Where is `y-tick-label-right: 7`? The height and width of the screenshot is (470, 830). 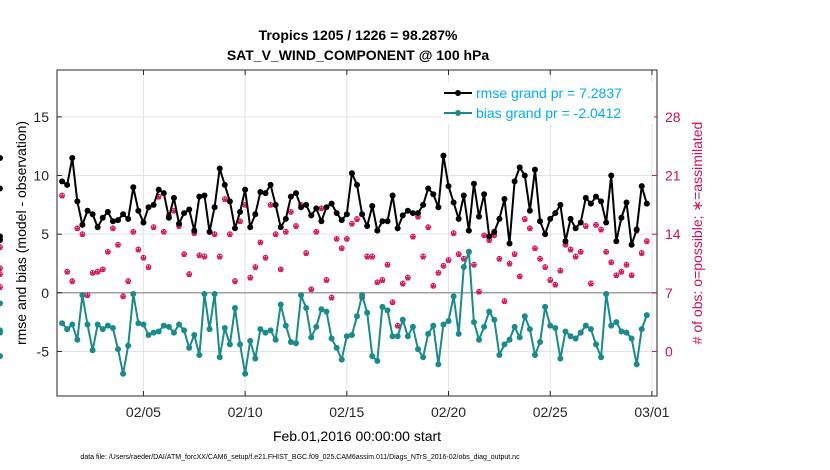
y-tick-label-right: 7 is located at coordinates (669, 293).